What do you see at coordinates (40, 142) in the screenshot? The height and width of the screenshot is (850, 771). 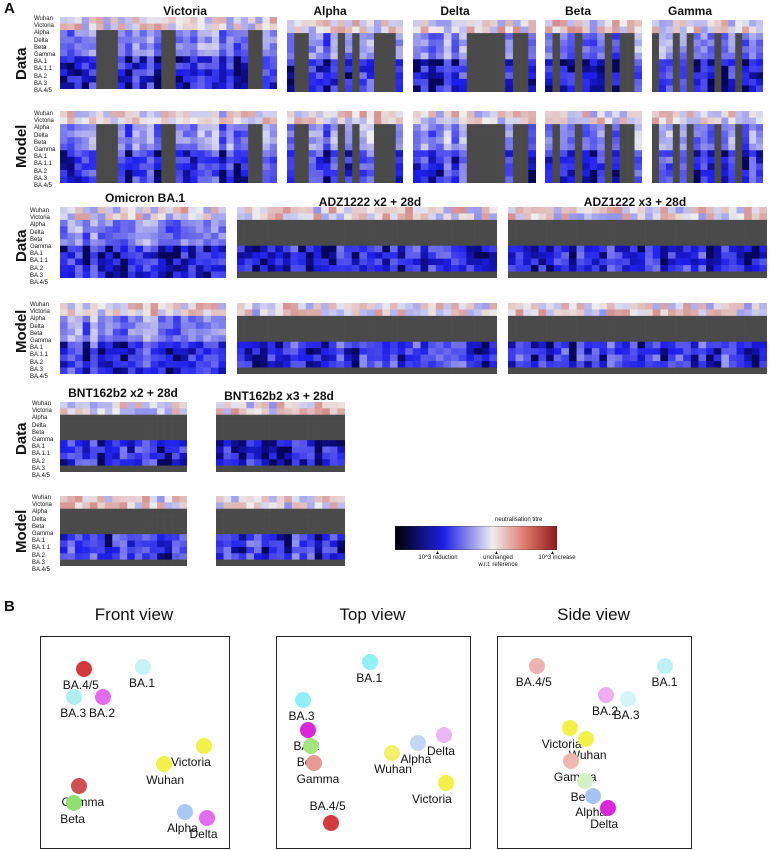 I see `row-label: Beta` at bounding box center [40, 142].